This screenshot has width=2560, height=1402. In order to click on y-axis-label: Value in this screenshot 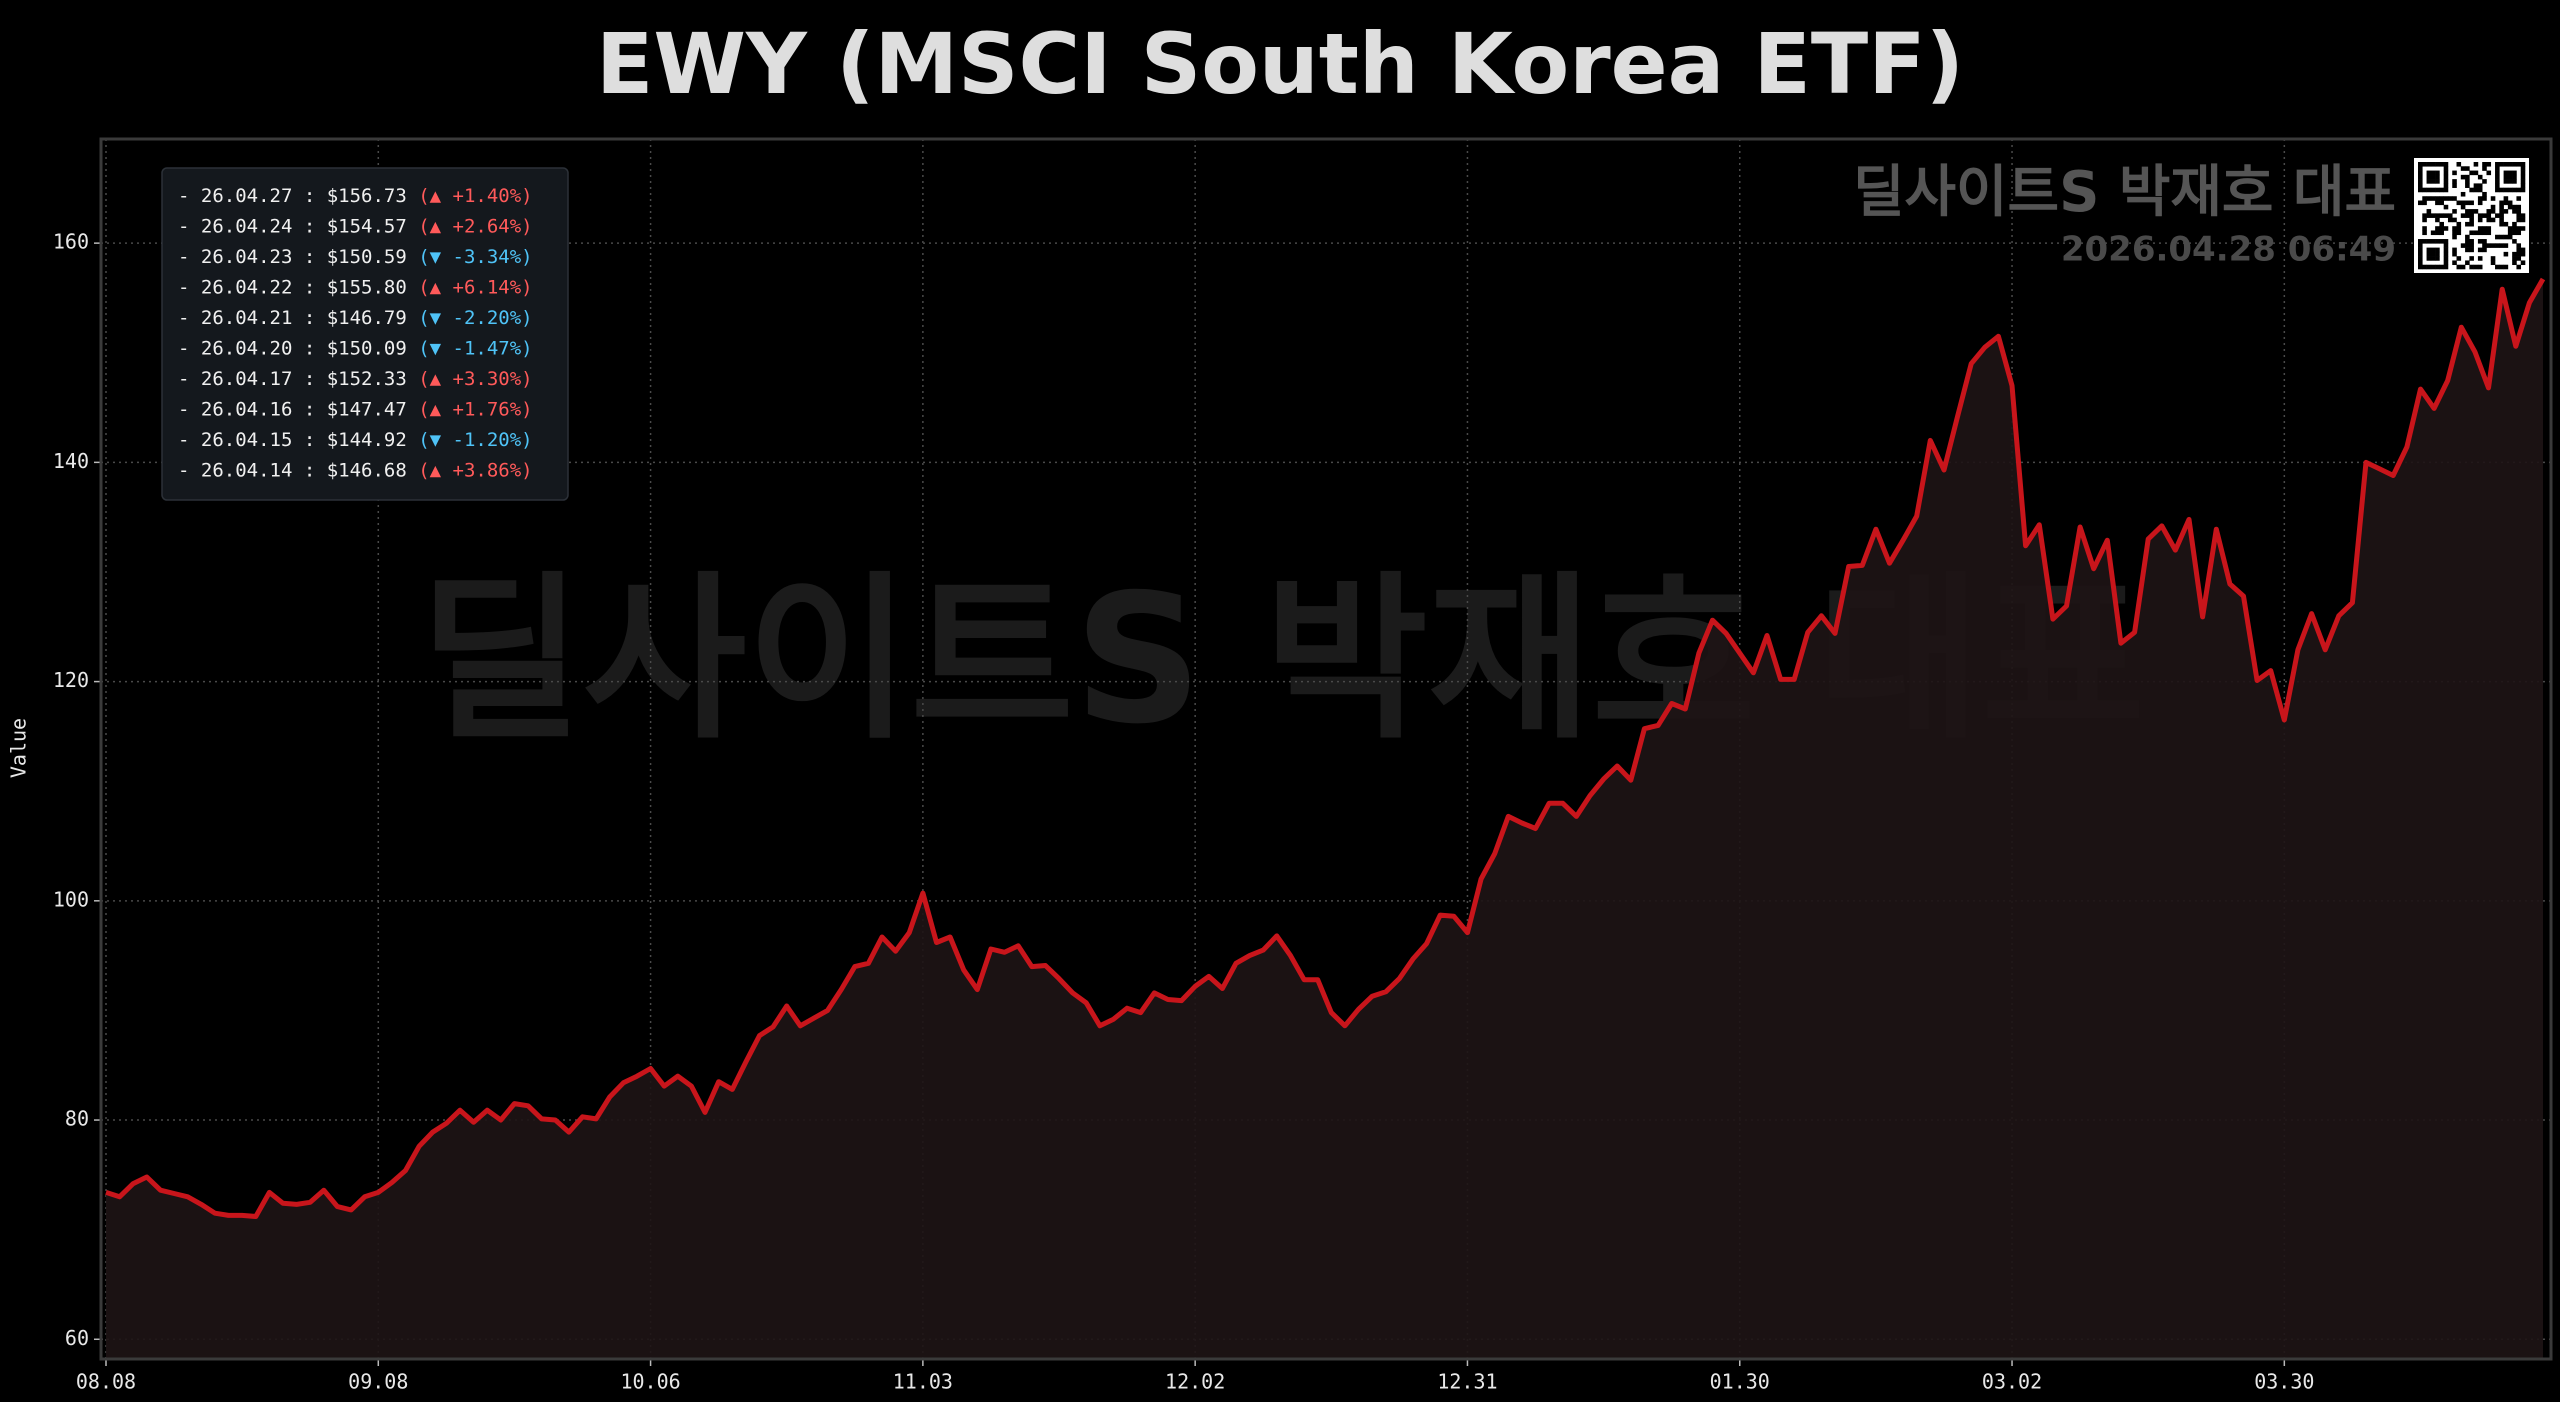, I will do `click(19, 748)`.